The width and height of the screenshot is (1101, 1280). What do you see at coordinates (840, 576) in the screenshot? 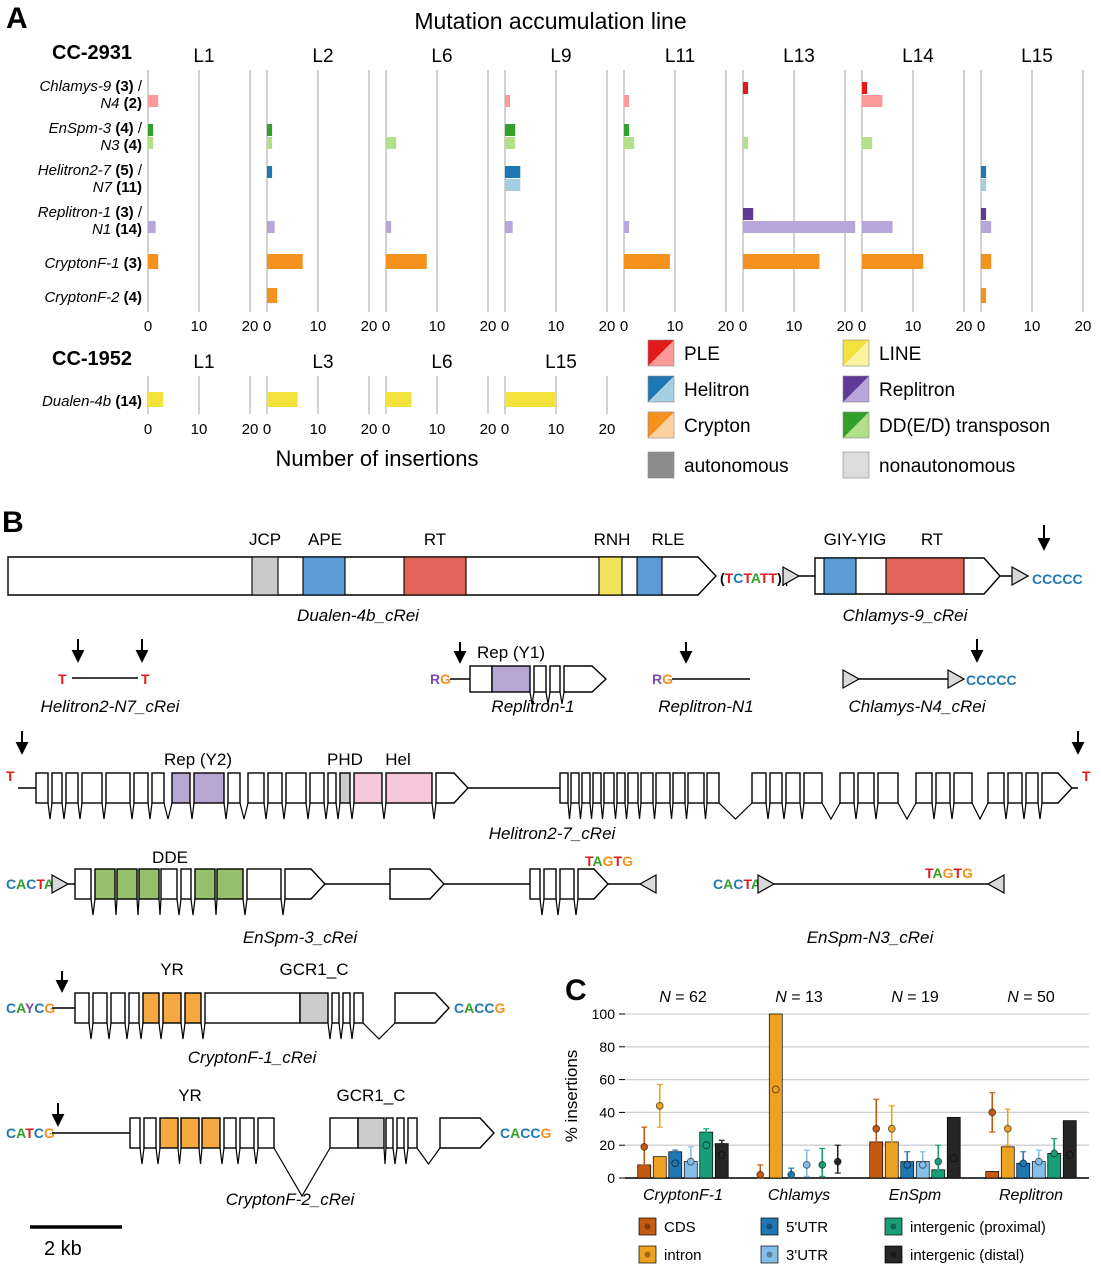
I see `giy-yig-domain-box` at bounding box center [840, 576].